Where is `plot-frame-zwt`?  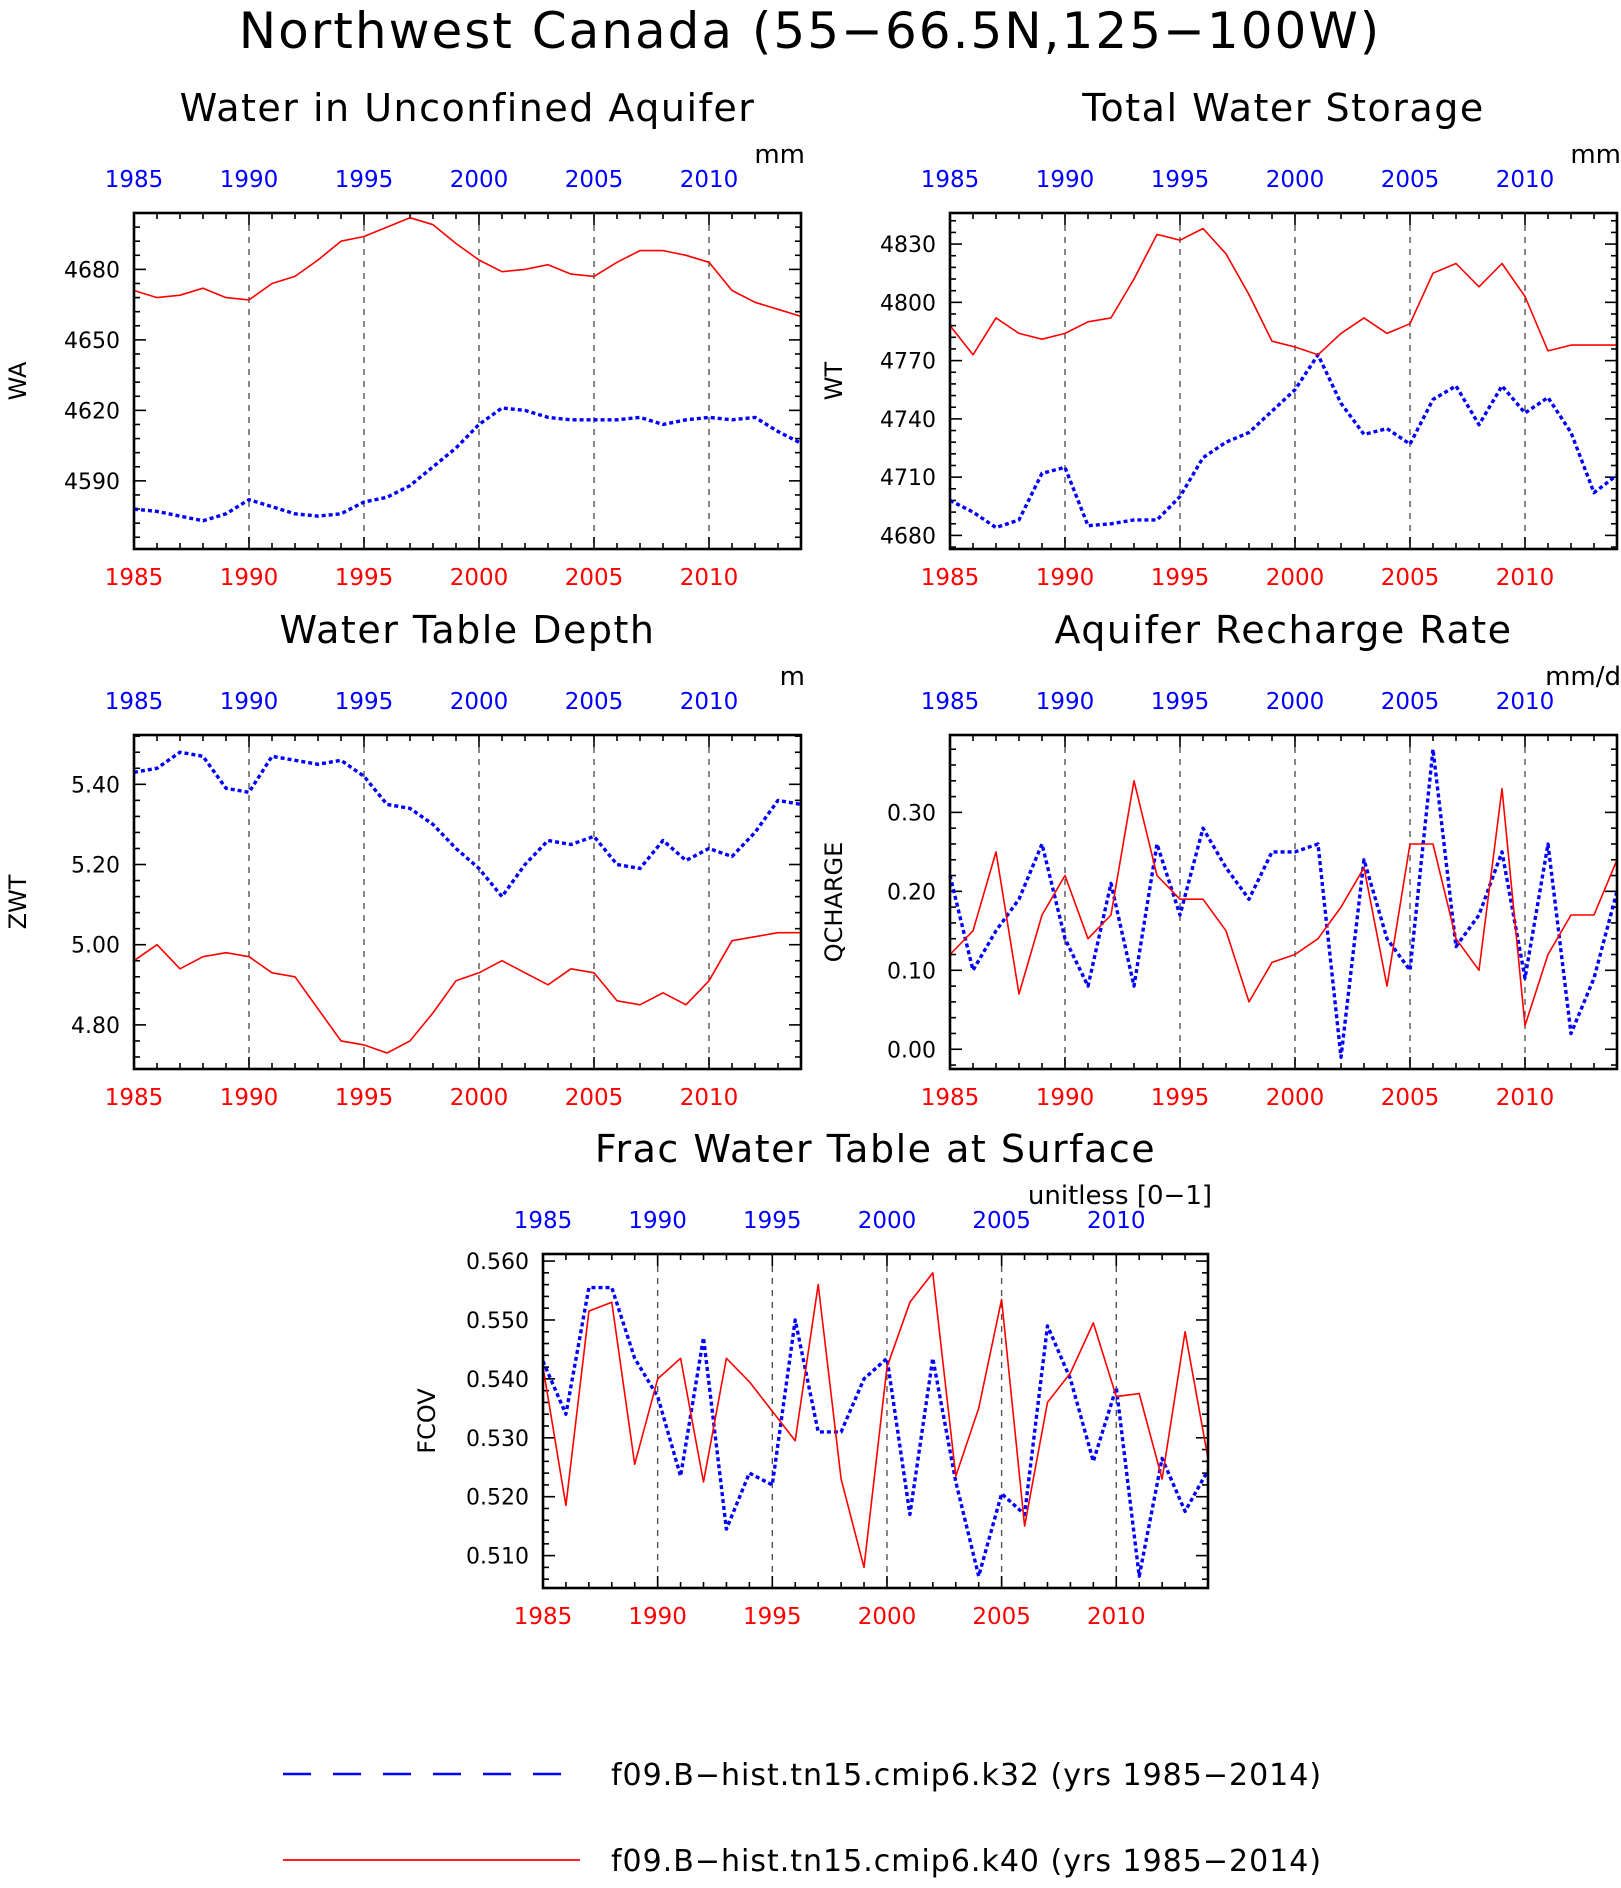
plot-frame-zwt is located at coordinates (467, 902).